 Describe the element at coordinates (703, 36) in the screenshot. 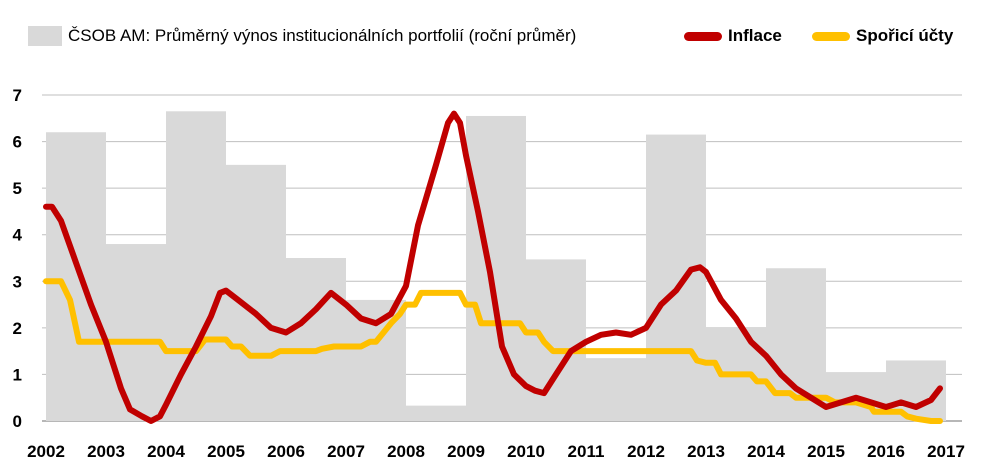

I see `legend-swatch-inflation` at that location.